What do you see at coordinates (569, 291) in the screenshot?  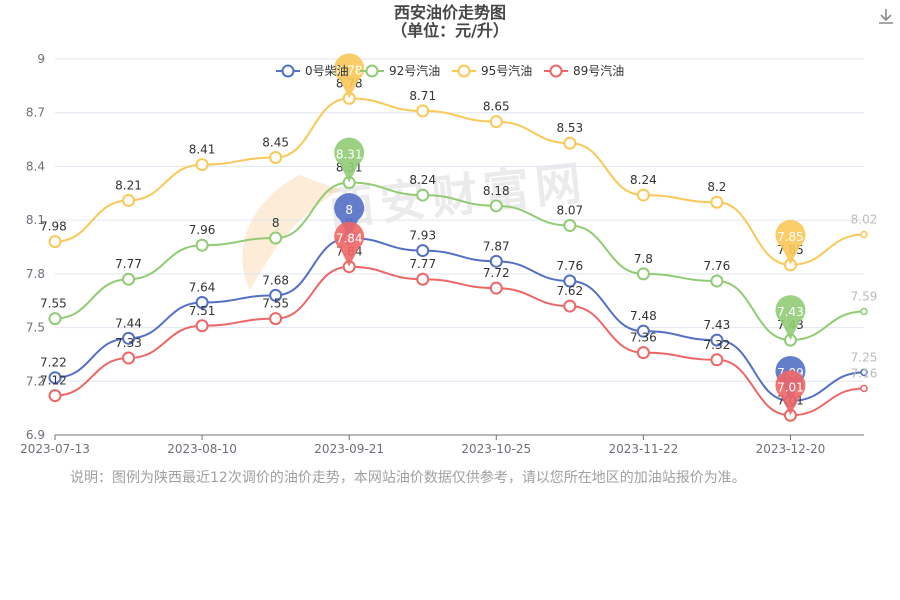 I see `data-label: 7.62` at bounding box center [569, 291].